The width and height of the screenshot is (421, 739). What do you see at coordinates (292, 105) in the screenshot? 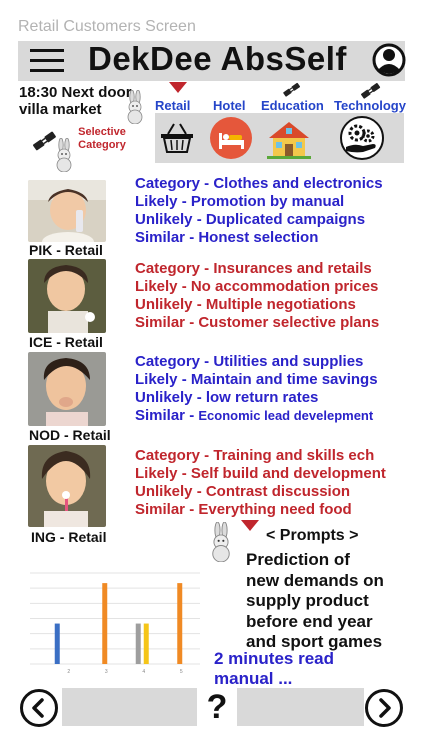
I see `tab-education: Education` at bounding box center [292, 105].